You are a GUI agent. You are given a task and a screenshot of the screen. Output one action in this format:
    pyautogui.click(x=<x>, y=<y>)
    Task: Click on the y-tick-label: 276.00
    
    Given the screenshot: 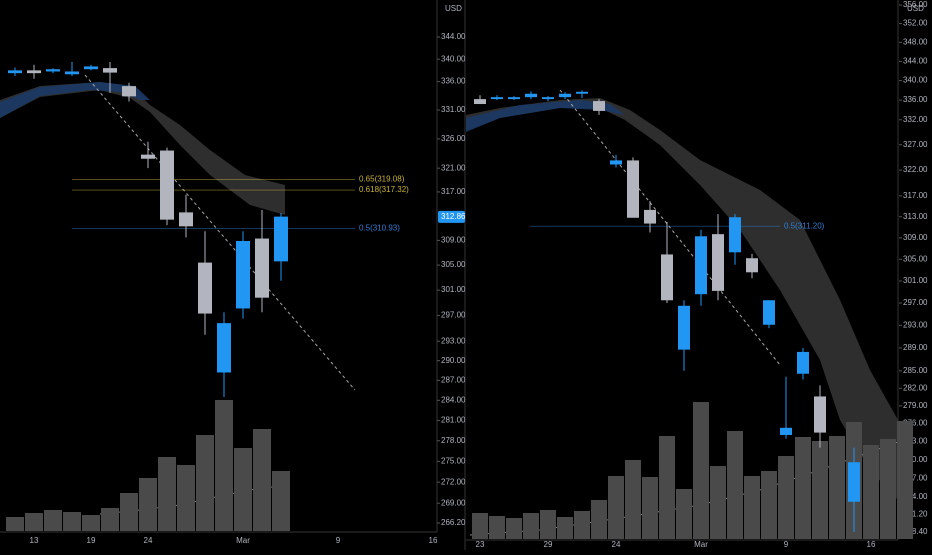 What is the action you would take?
    pyautogui.click(x=915, y=423)
    